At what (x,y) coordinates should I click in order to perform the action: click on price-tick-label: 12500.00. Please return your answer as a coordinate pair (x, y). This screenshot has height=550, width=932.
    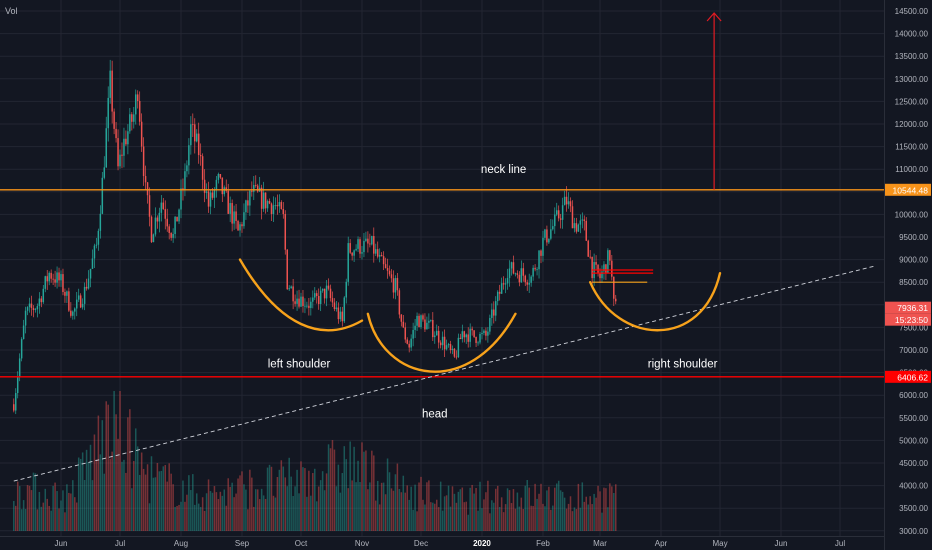
    Looking at the image, I should click on (912, 101).